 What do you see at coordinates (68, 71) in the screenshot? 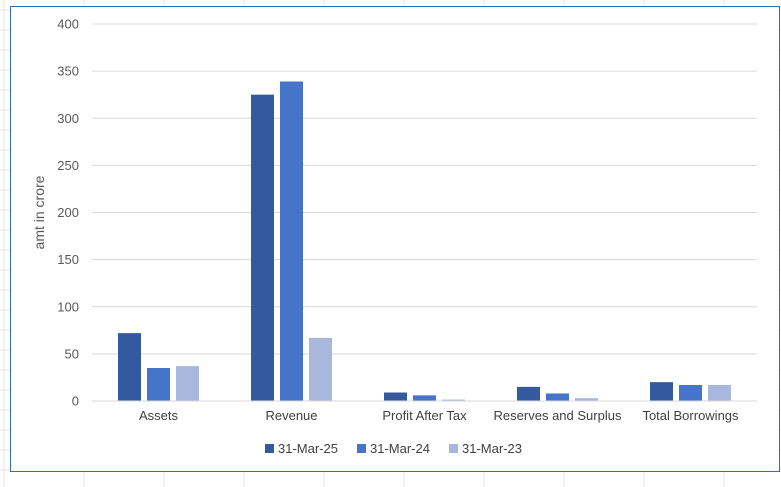
I see `y-tick-label: 350` at bounding box center [68, 71].